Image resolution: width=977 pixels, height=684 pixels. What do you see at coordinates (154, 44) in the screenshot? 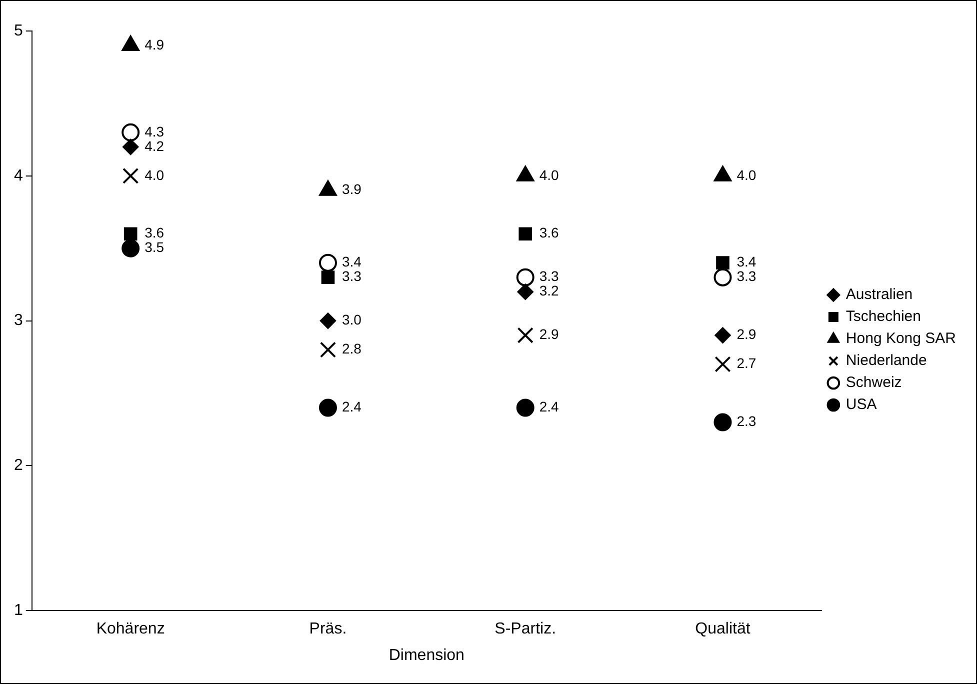
I see `data-label: 4.9` at bounding box center [154, 44].